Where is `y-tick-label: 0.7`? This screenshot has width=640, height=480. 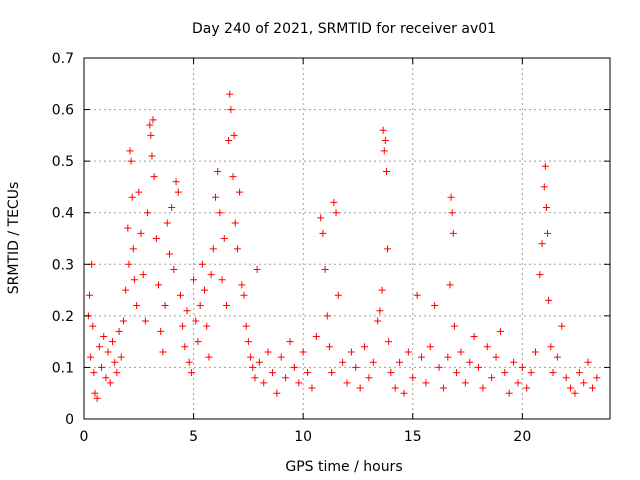 y-tick-label: 0.7 is located at coordinates (63, 59).